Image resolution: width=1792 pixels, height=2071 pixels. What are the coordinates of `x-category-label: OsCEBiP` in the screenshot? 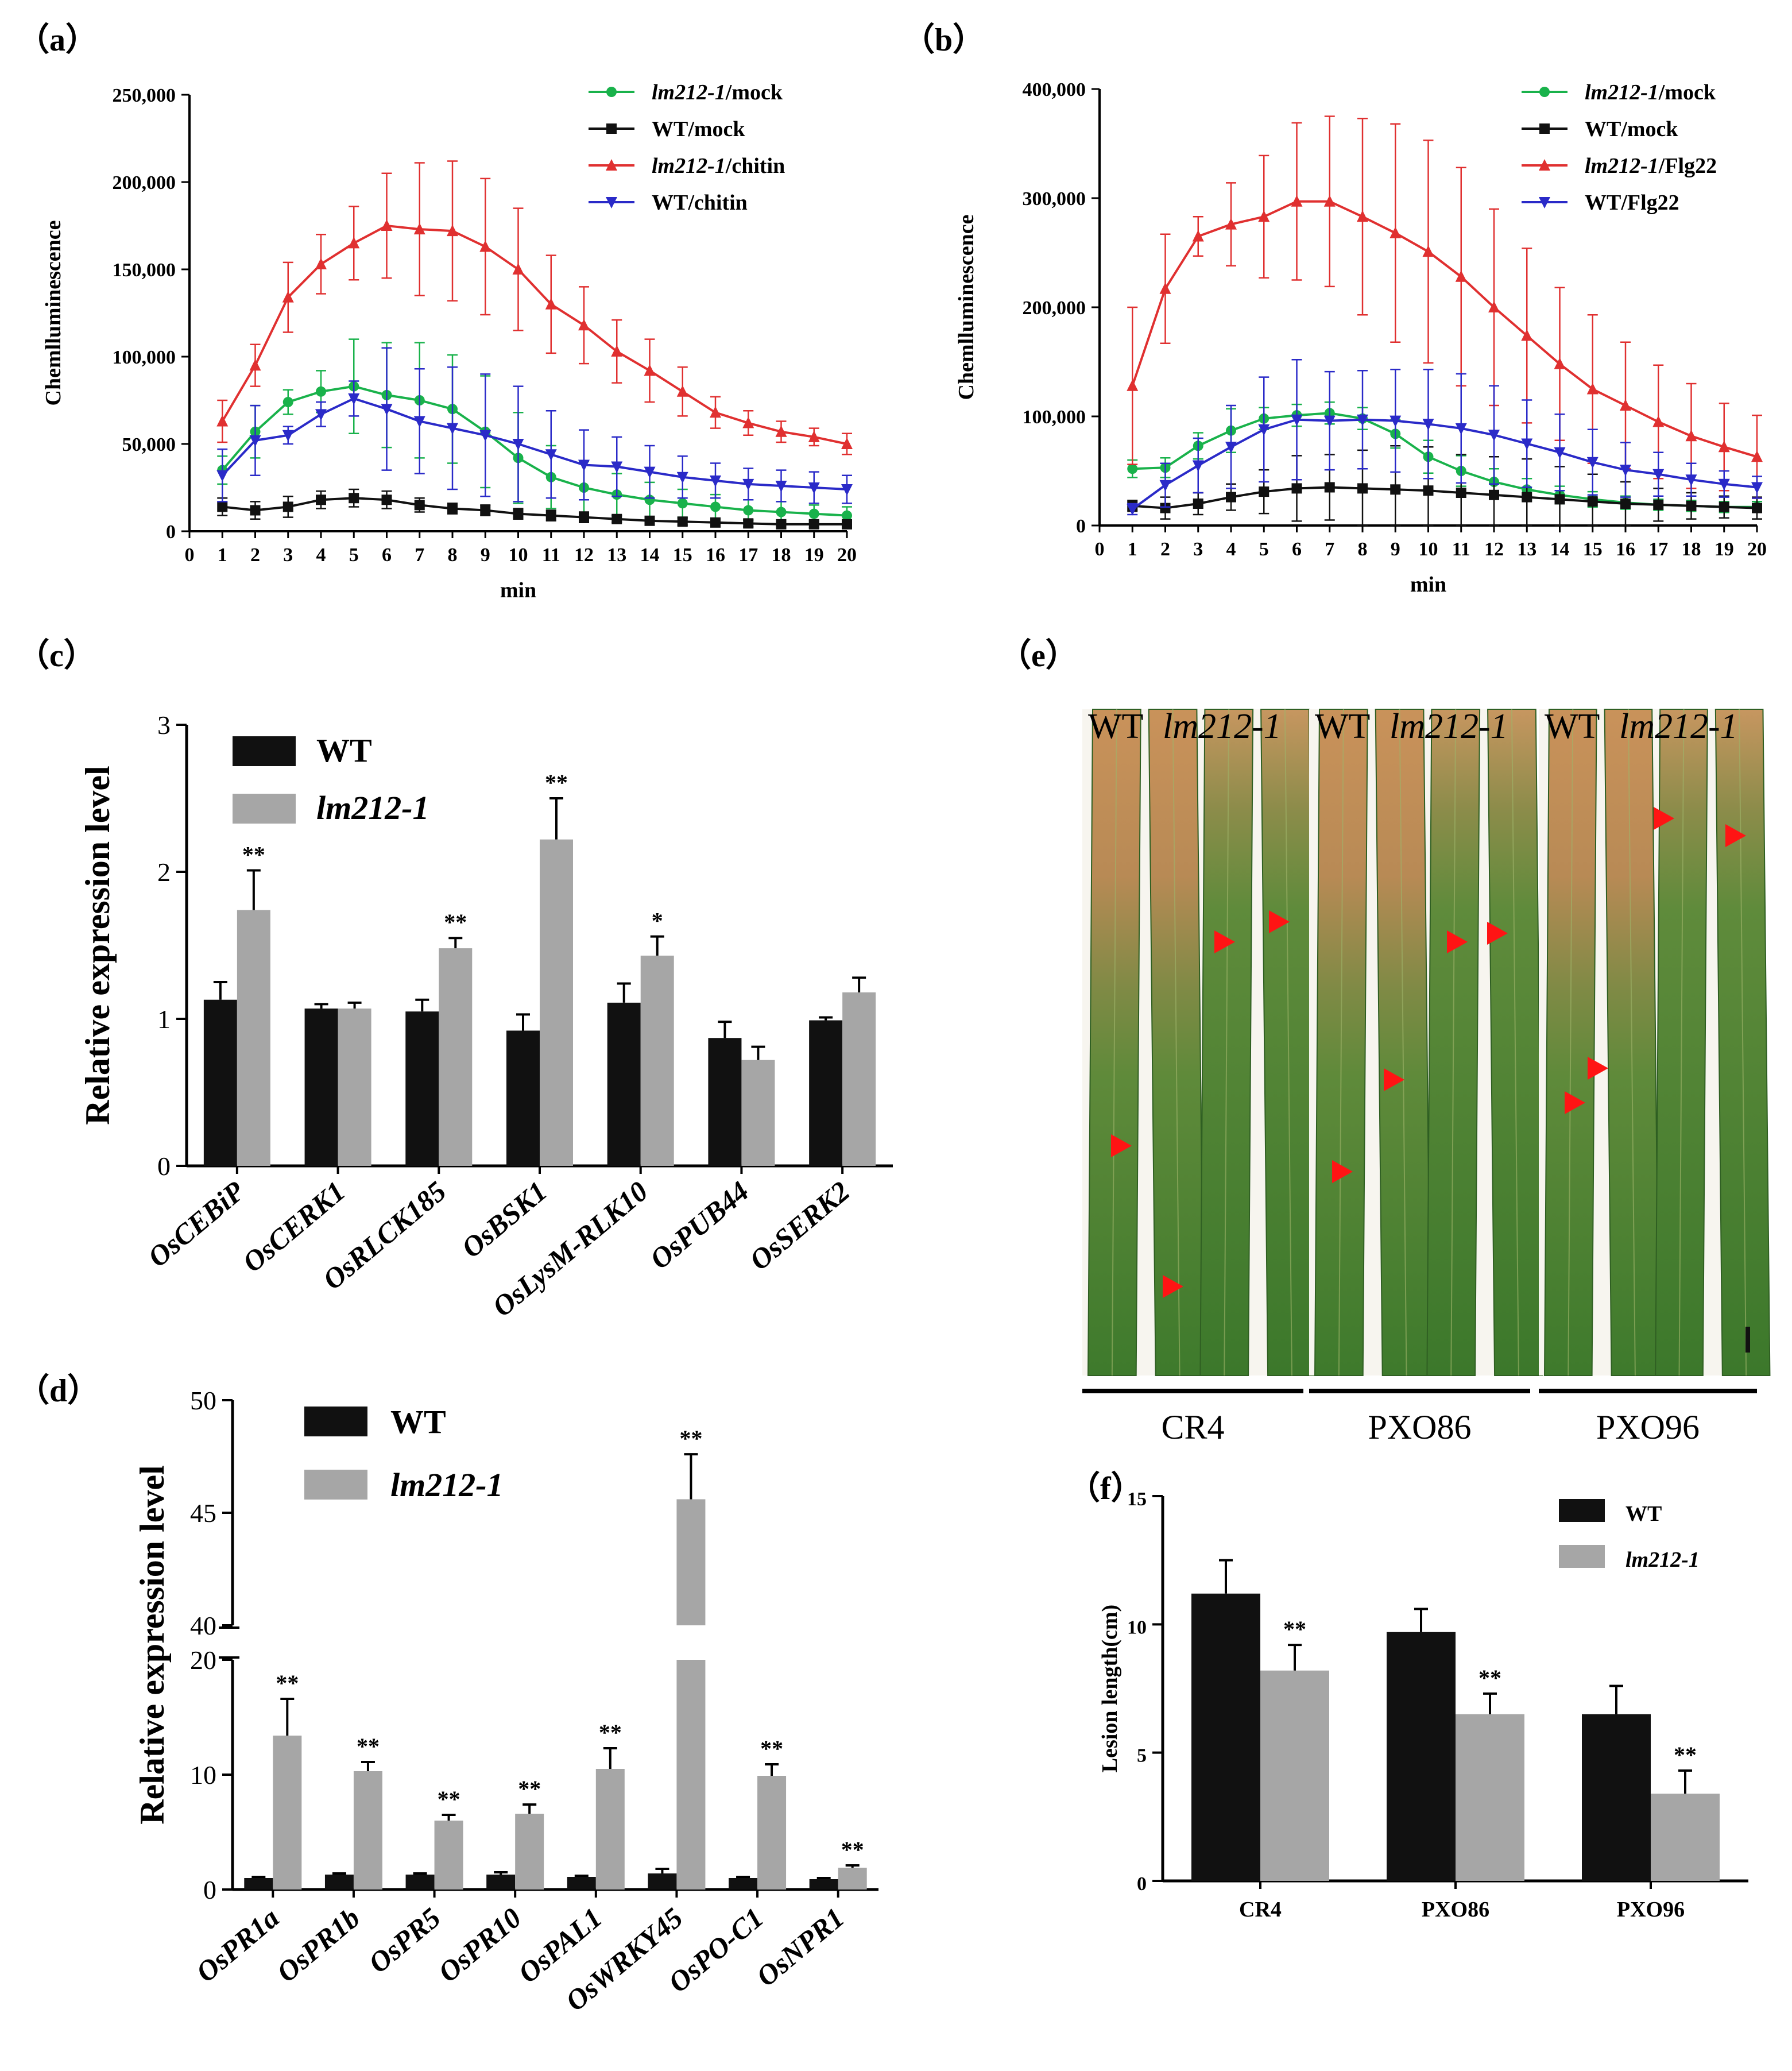 It's located at (196, 1223).